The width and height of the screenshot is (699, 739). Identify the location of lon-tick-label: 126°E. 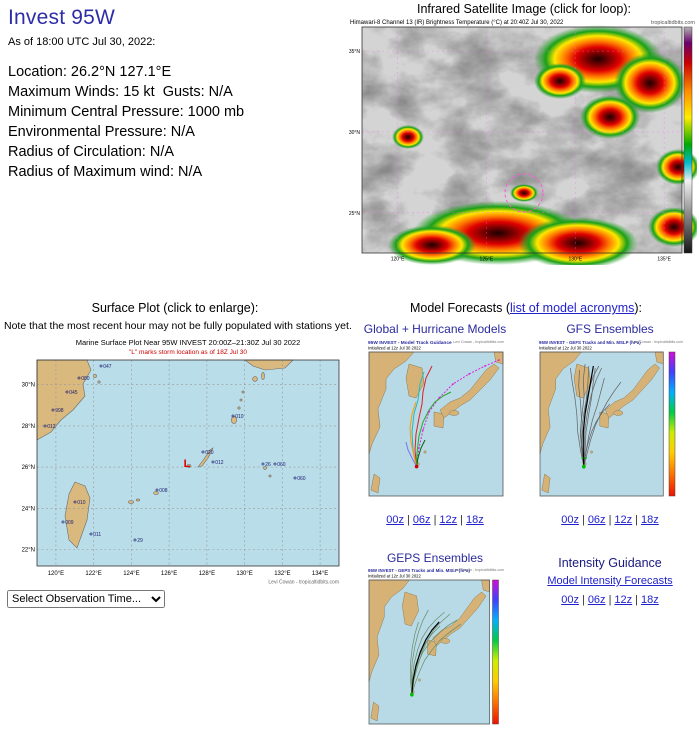
(169, 574).